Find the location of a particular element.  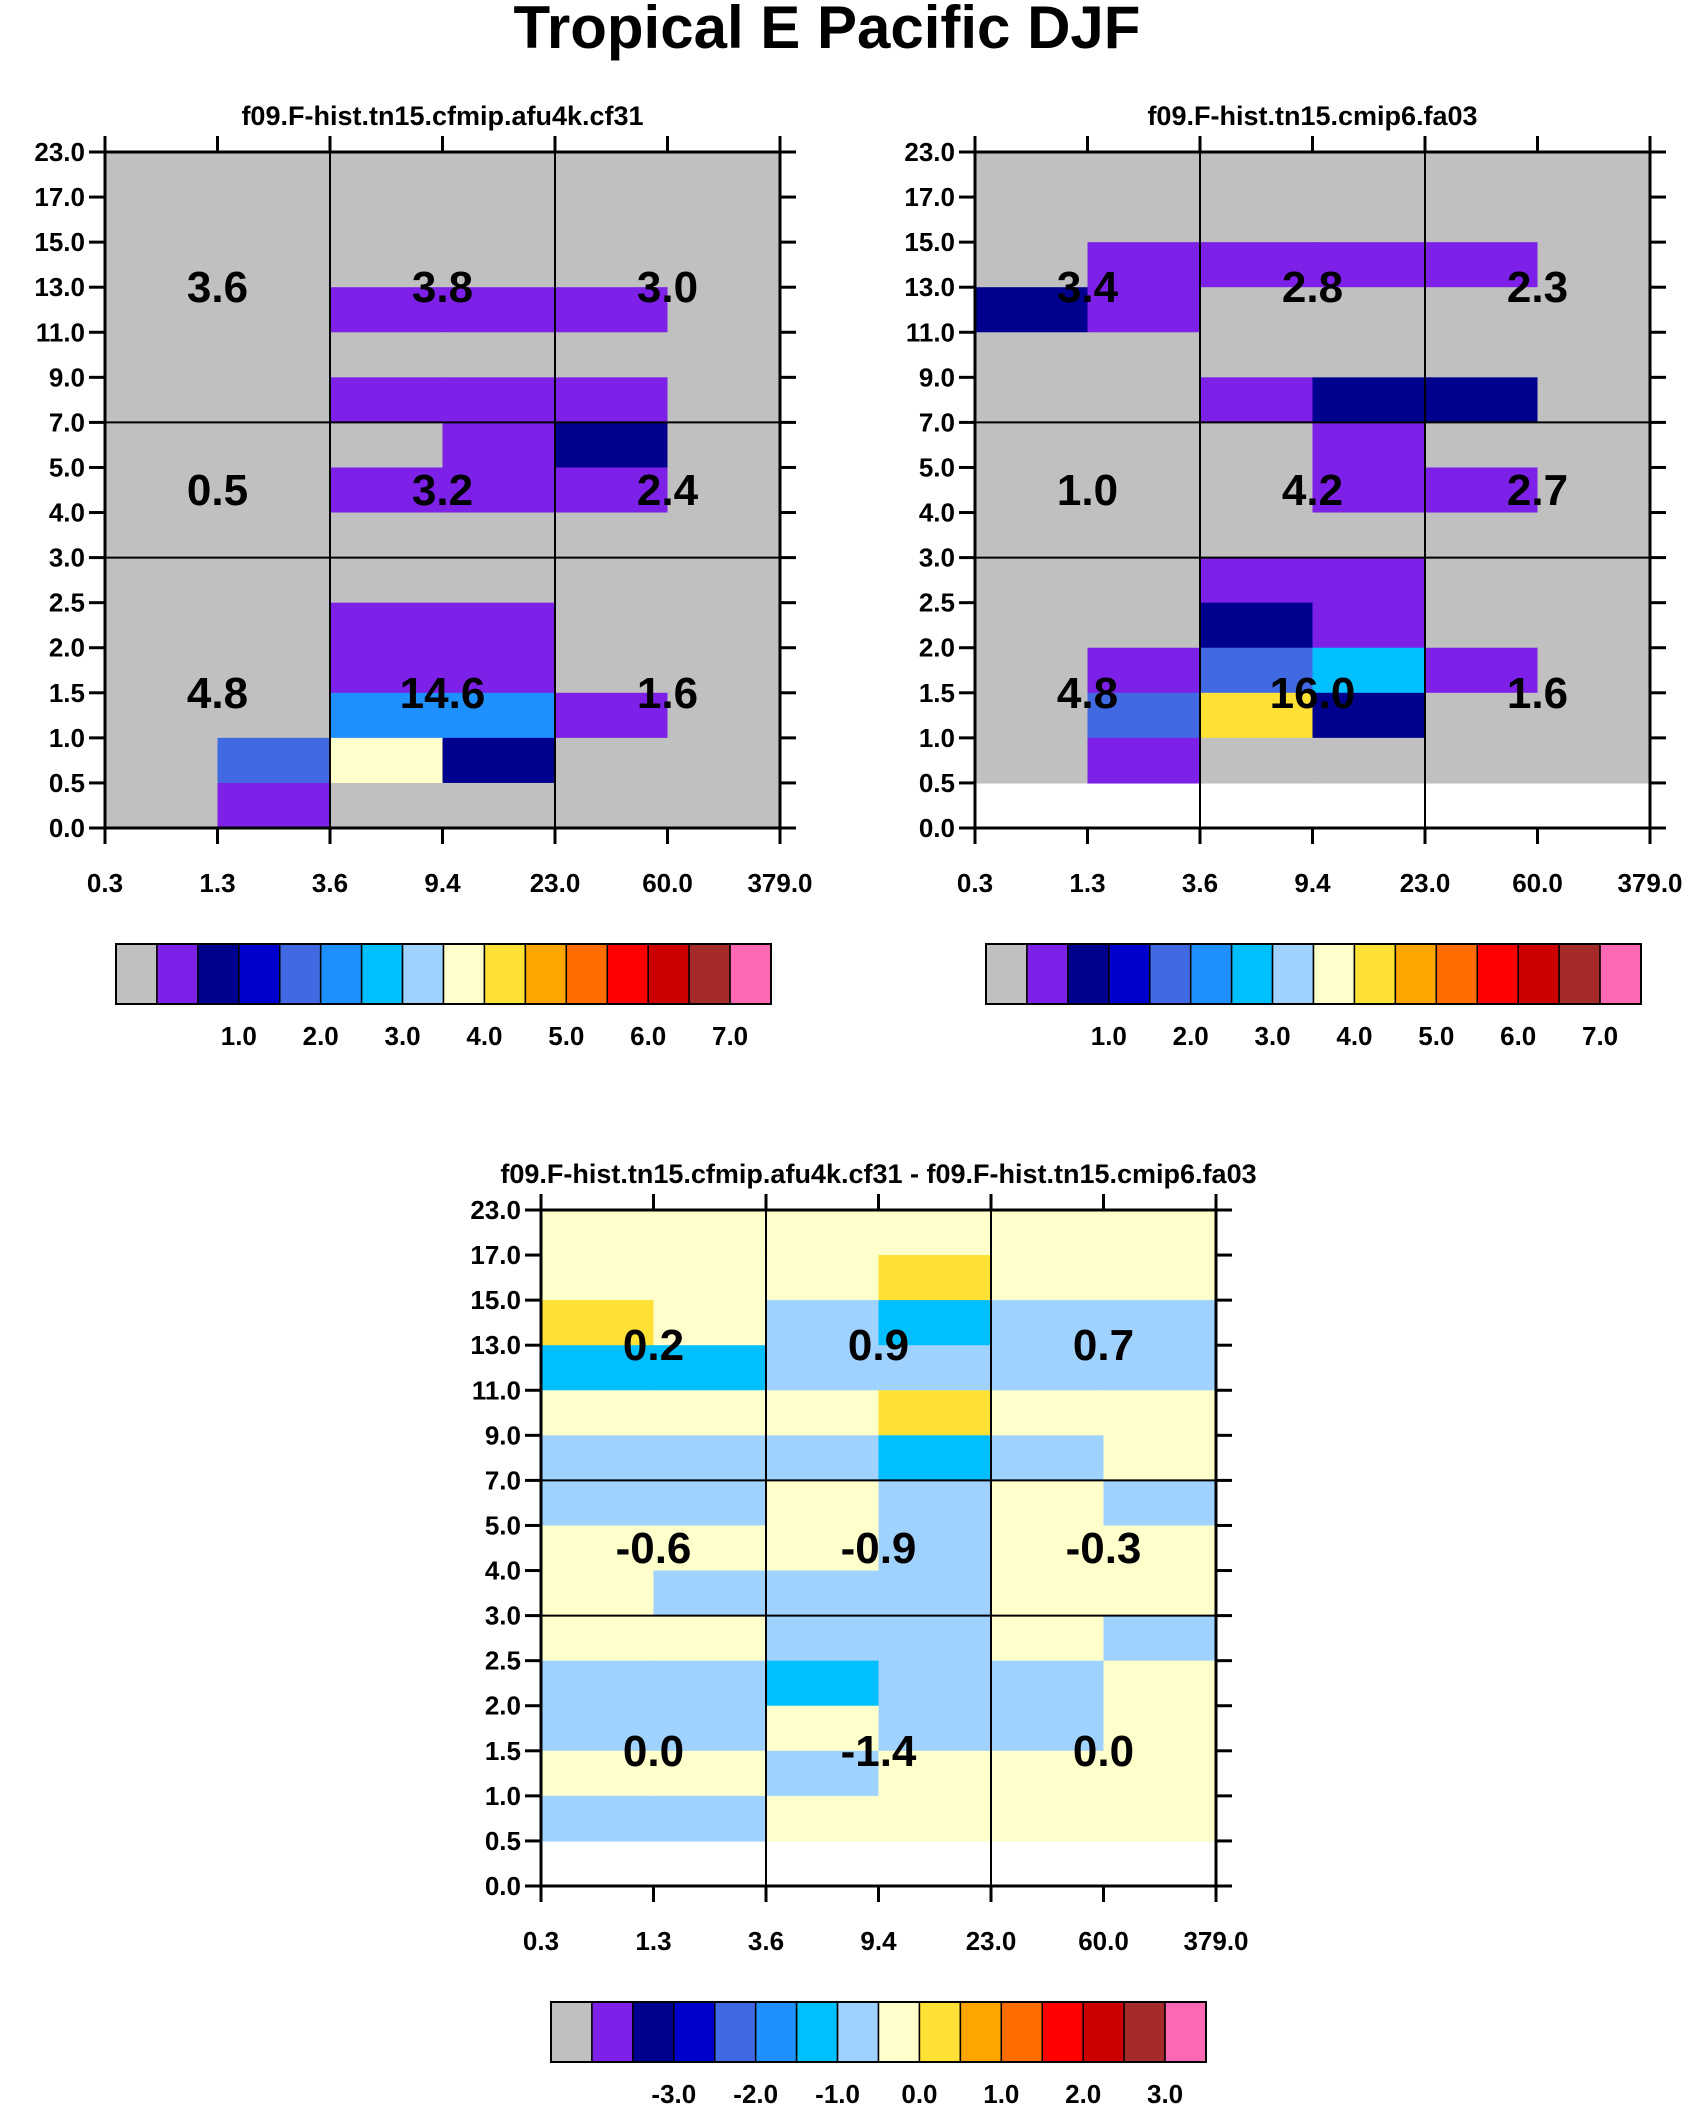

y-tick-label: 3.0 is located at coordinates (503, 1616).